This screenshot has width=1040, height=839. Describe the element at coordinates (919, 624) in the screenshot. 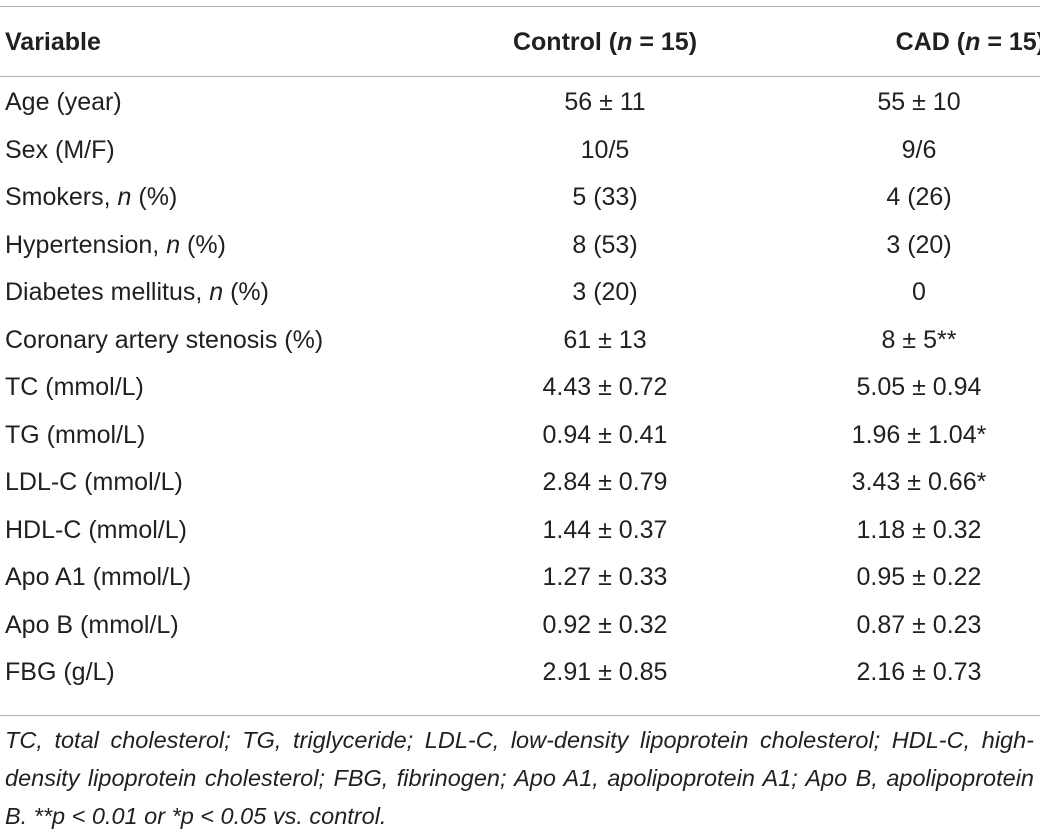

I see `cad-value: 0.87 ± 0.23` at that location.